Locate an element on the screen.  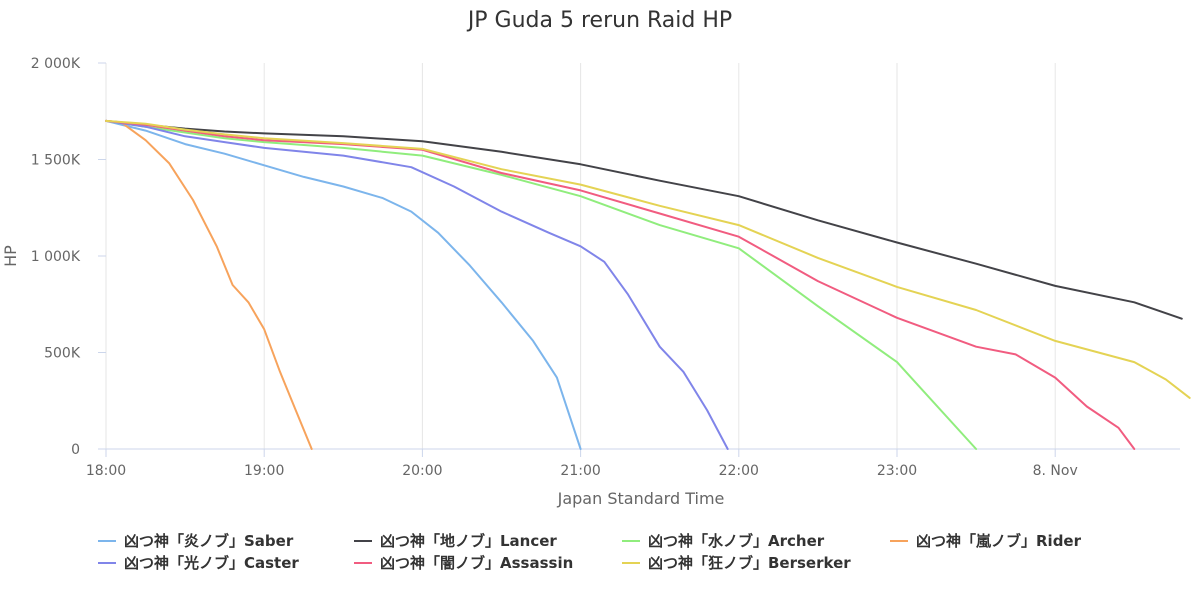
legend-item: 凶つ神「嵐ノブ」Rider is located at coordinates (985, 540).